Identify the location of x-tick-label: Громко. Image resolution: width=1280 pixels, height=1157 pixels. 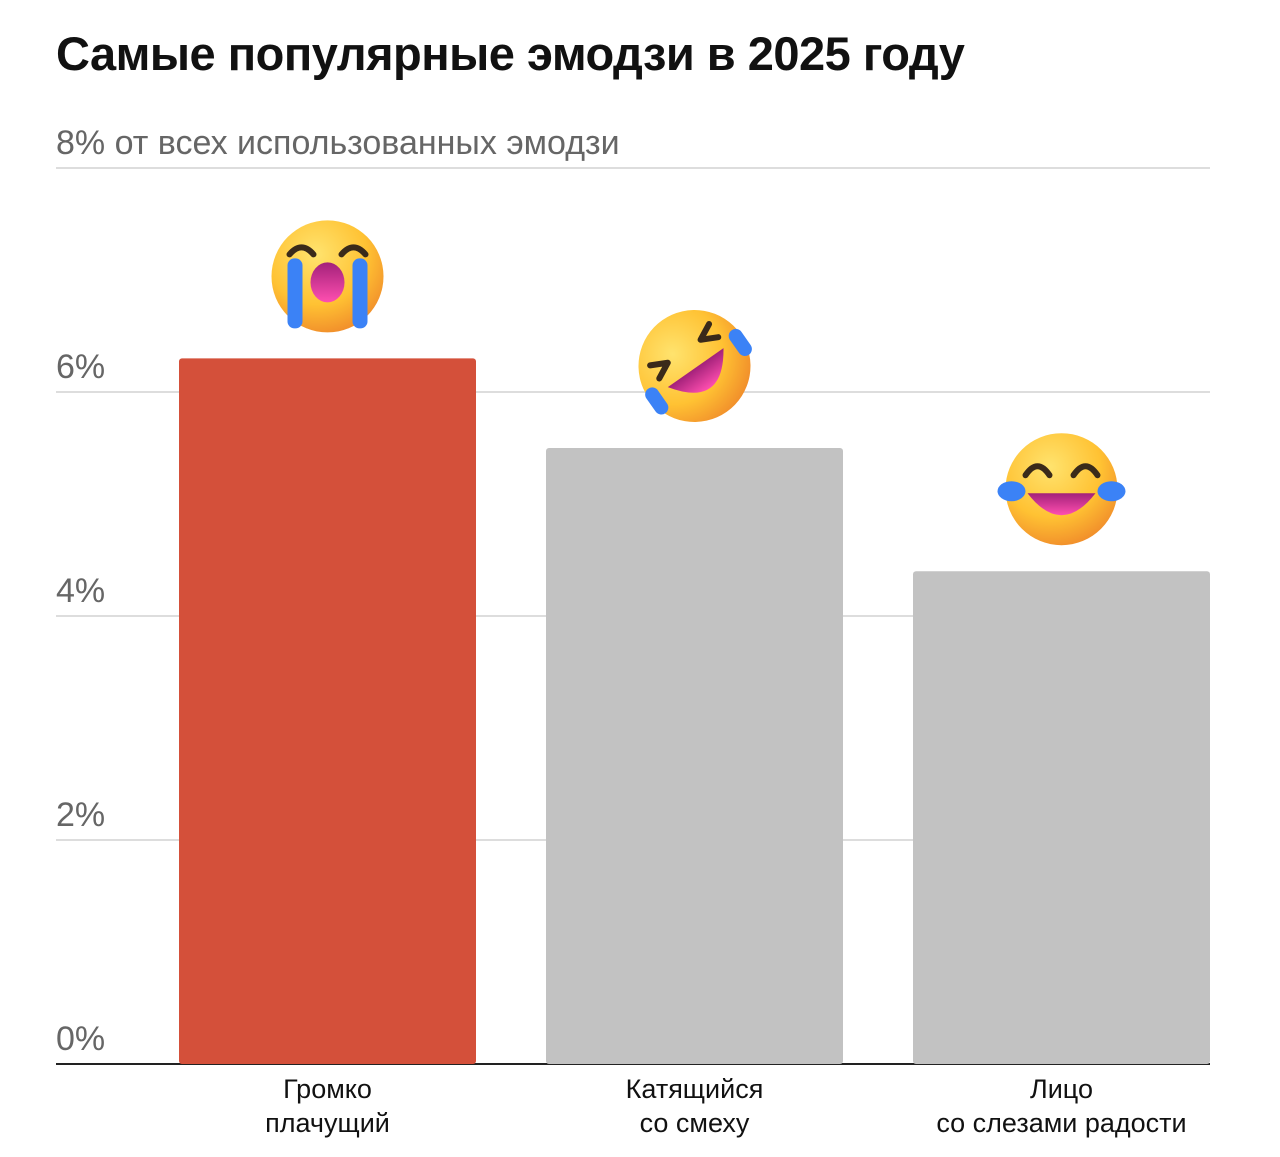
(327, 1089).